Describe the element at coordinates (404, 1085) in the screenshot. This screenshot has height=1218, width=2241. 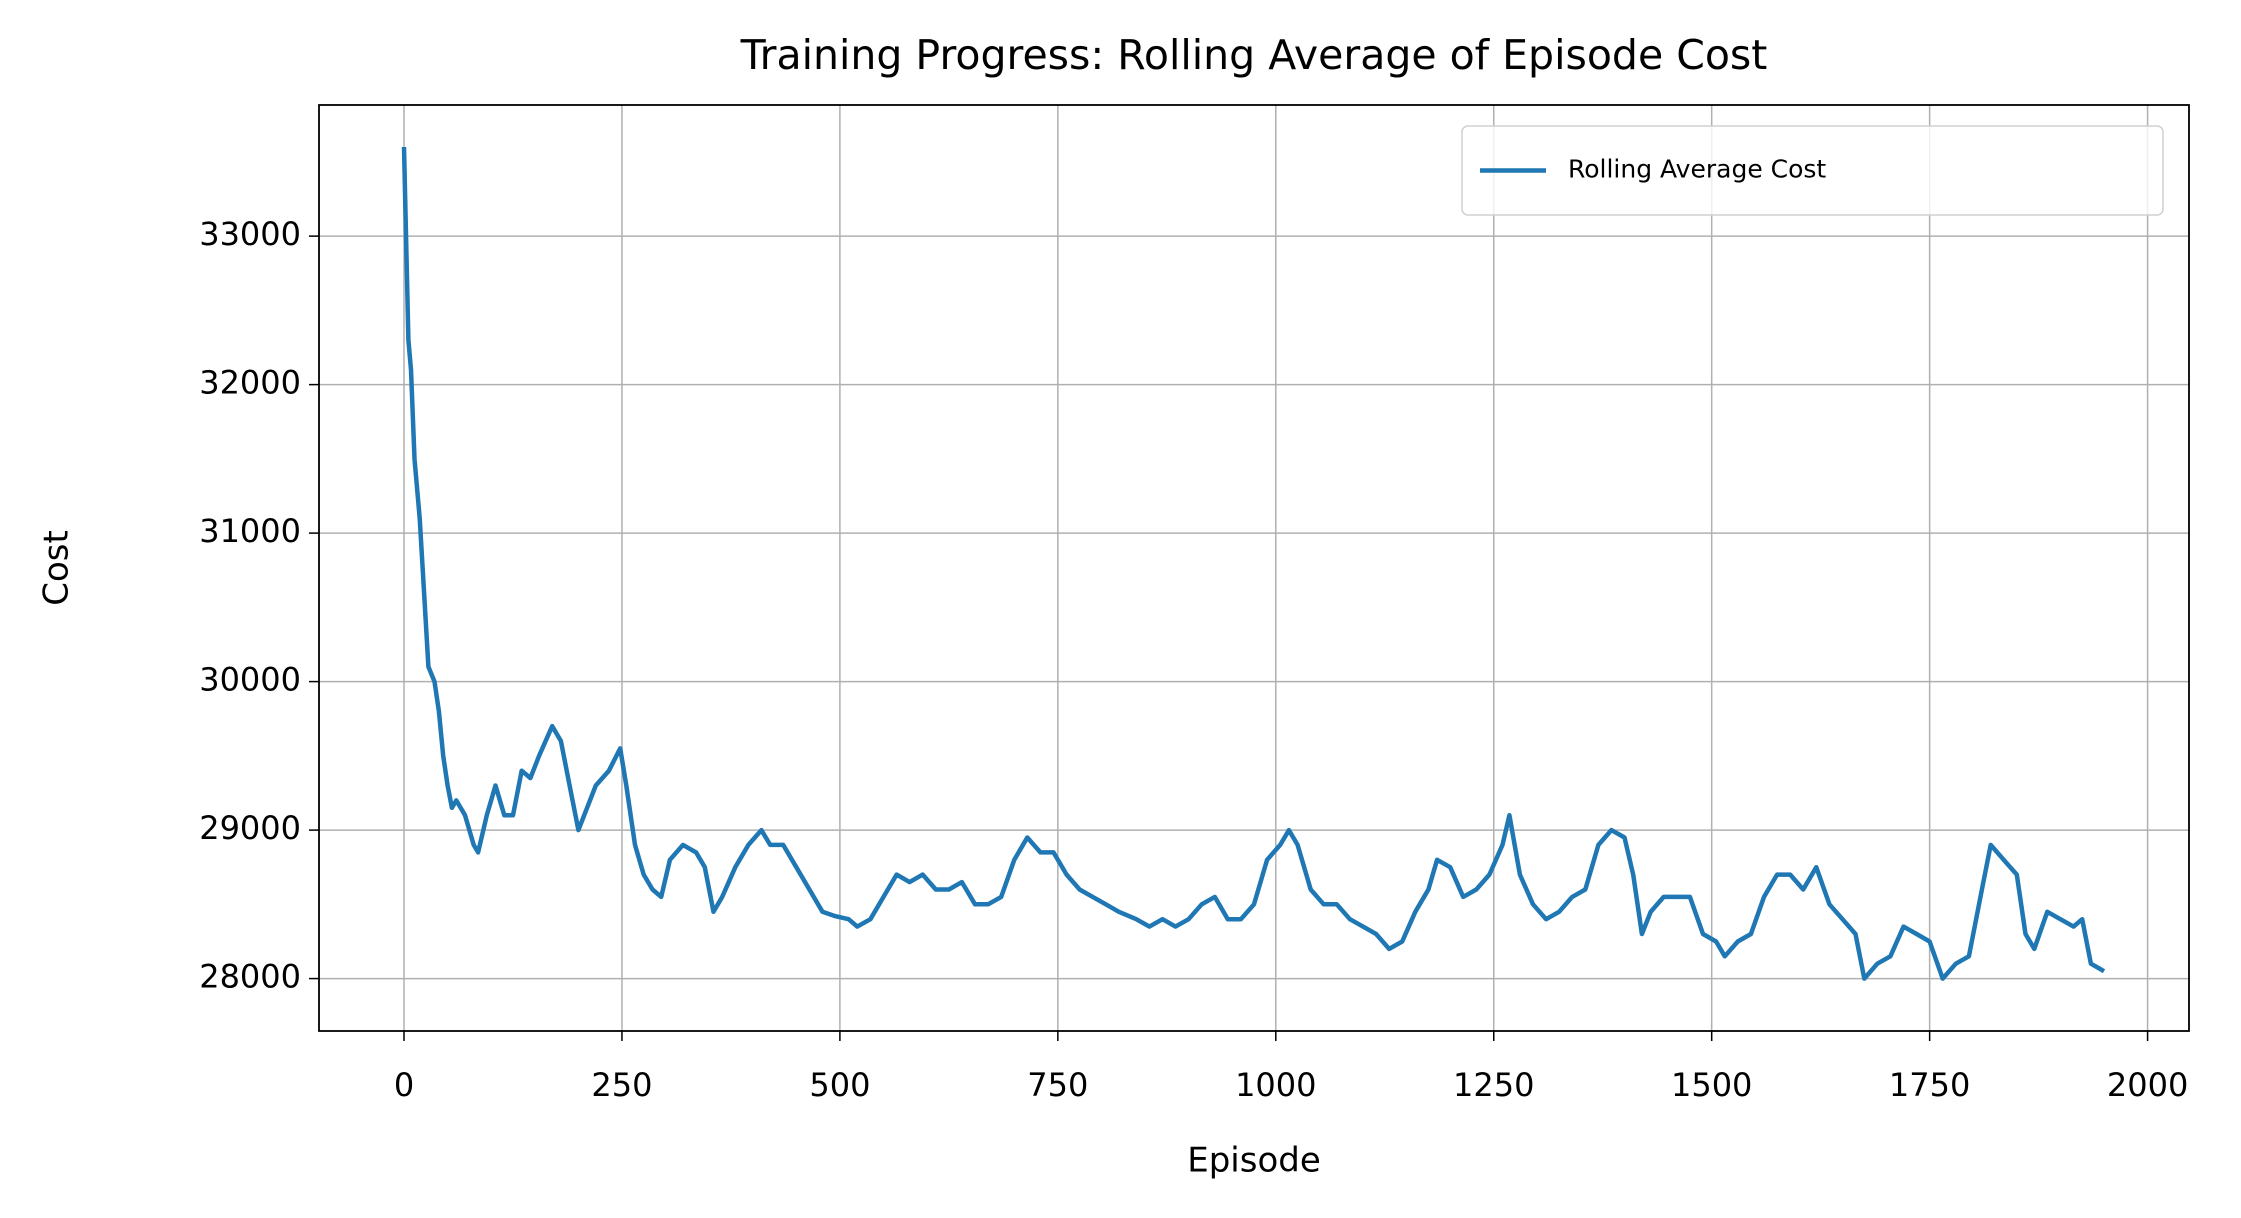
I see `x-tick-label: 0` at that location.